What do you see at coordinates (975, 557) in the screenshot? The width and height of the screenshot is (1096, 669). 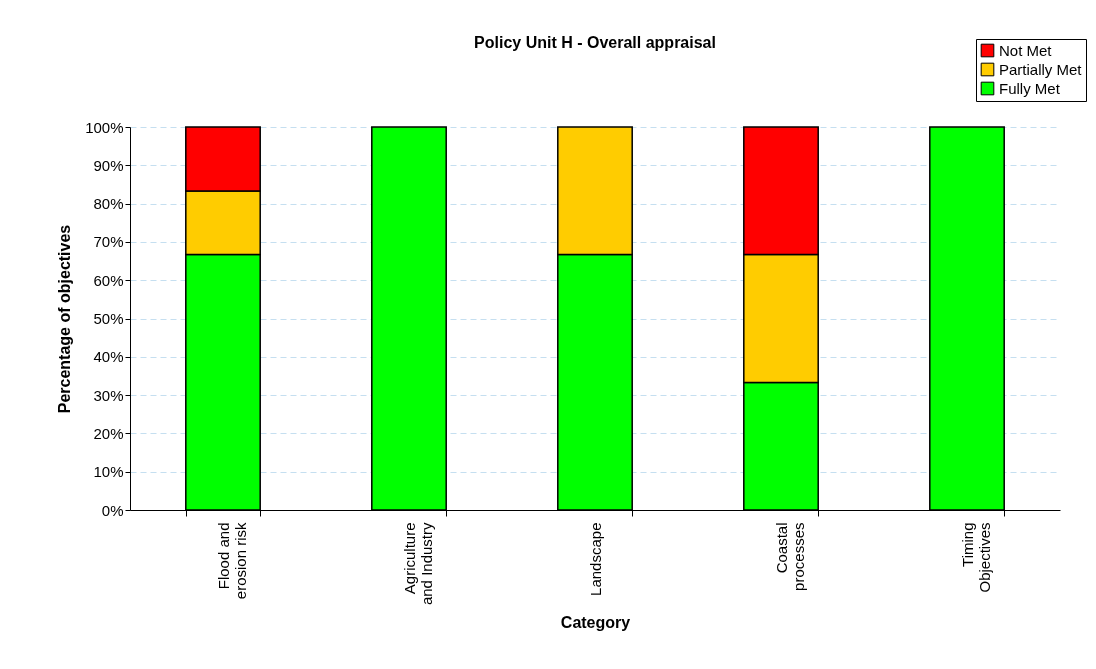 I see `x-tick-label: Timing Objectives` at bounding box center [975, 557].